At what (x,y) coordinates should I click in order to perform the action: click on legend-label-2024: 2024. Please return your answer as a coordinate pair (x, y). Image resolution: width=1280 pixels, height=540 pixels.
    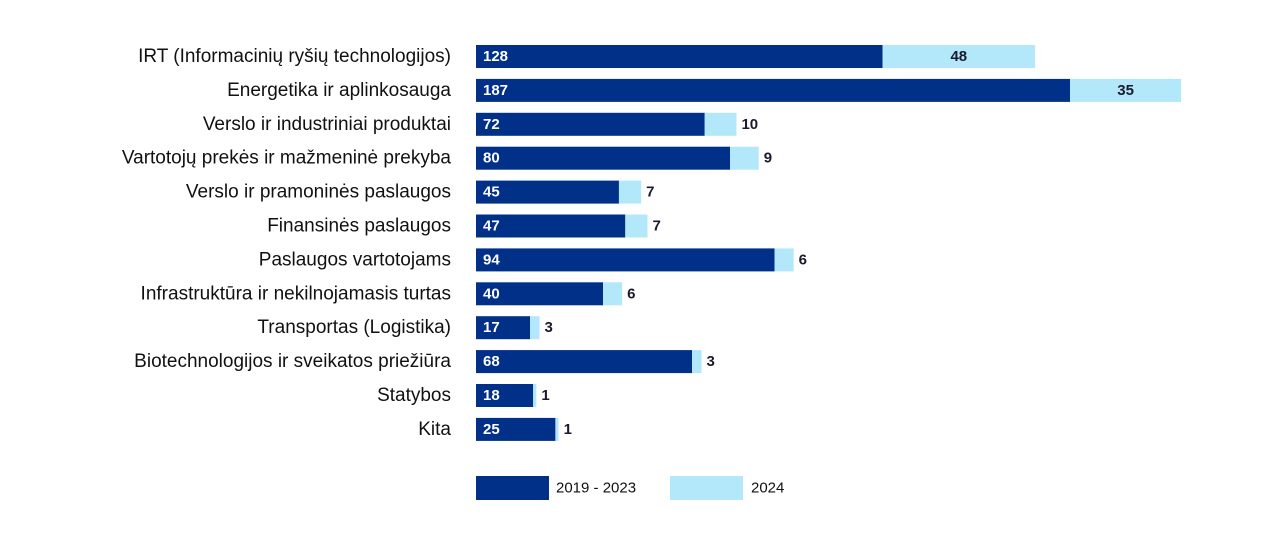
    Looking at the image, I should click on (767, 488).